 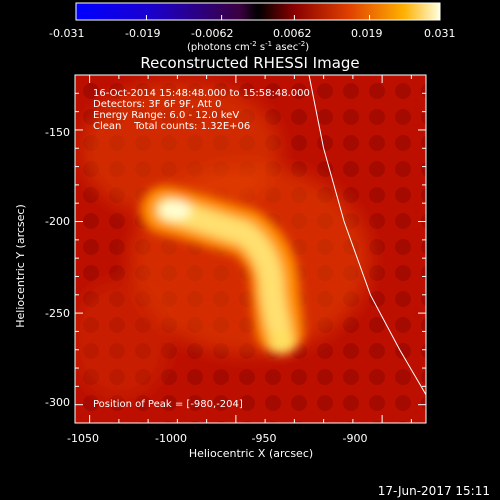 I want to click on colorbar-tick-label: -0.019, so click(x=142, y=33).